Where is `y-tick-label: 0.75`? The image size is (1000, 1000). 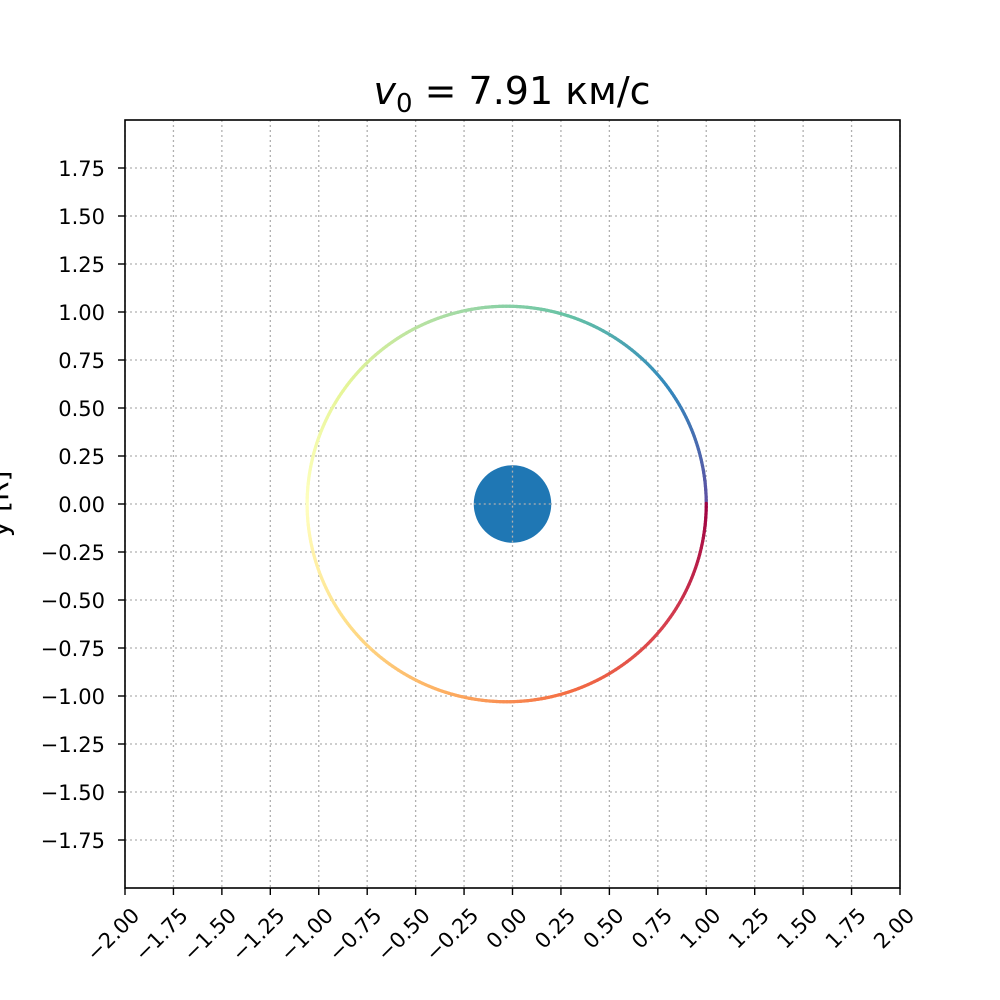 y-tick-label: 0.75 is located at coordinates (81, 361).